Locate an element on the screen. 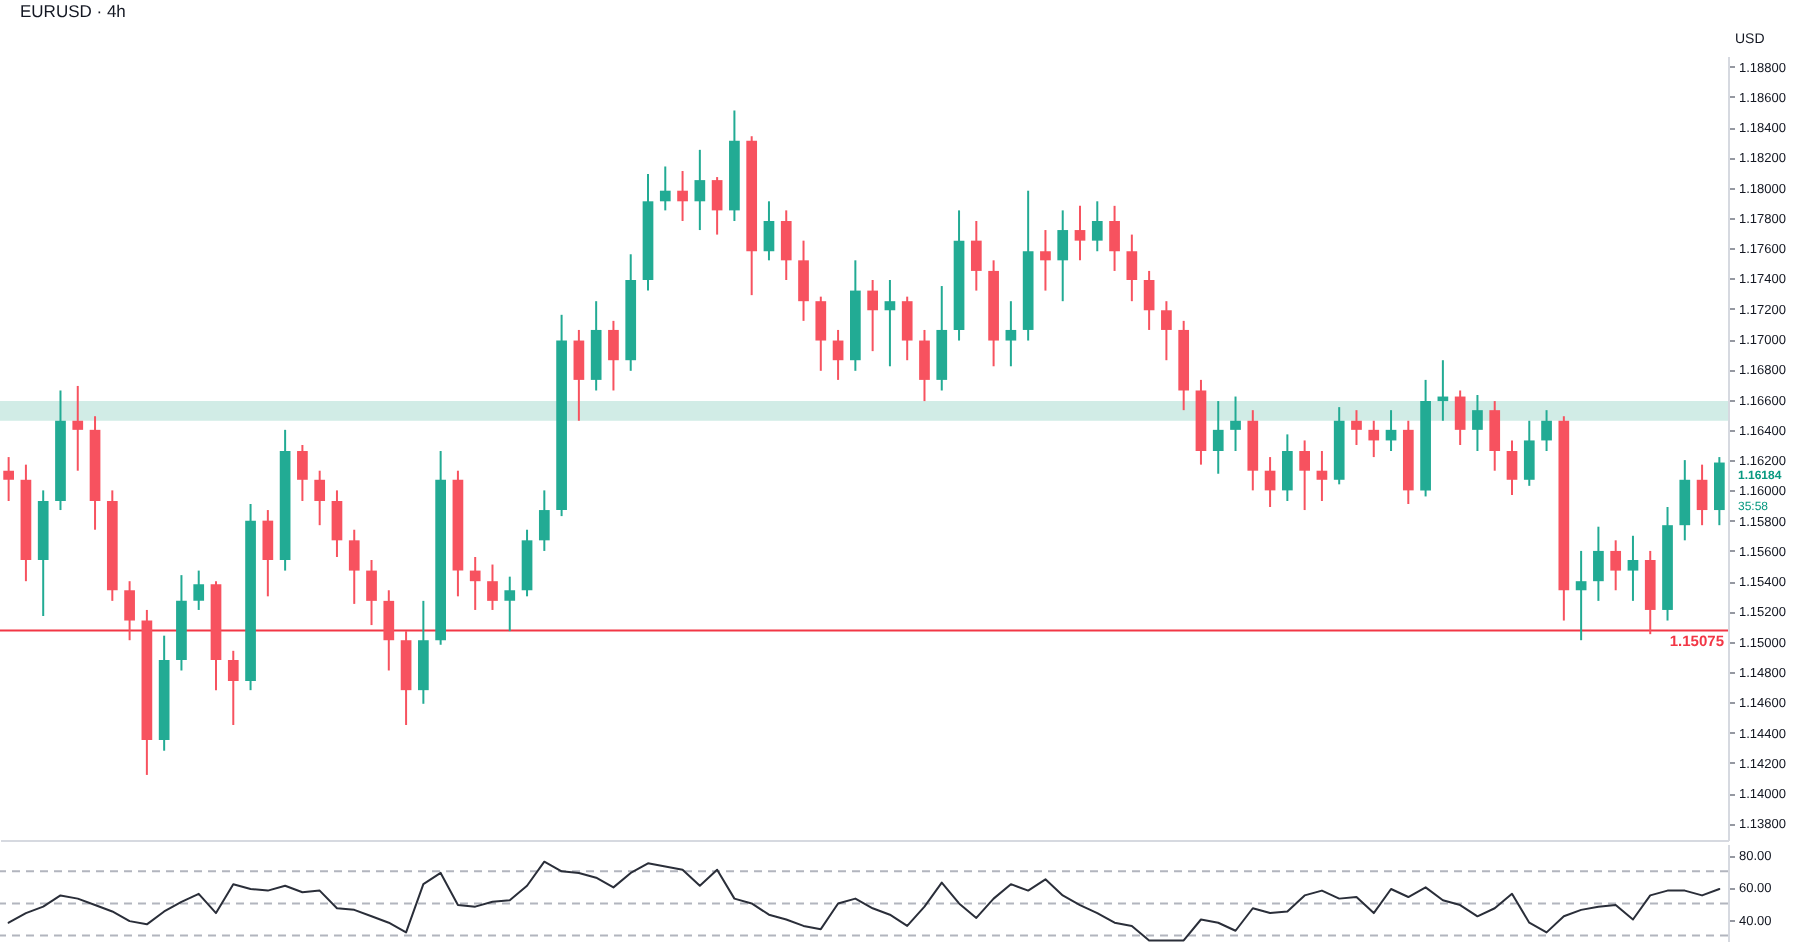 This screenshot has width=1800, height=942. line-series is located at coordinates (864, 901).